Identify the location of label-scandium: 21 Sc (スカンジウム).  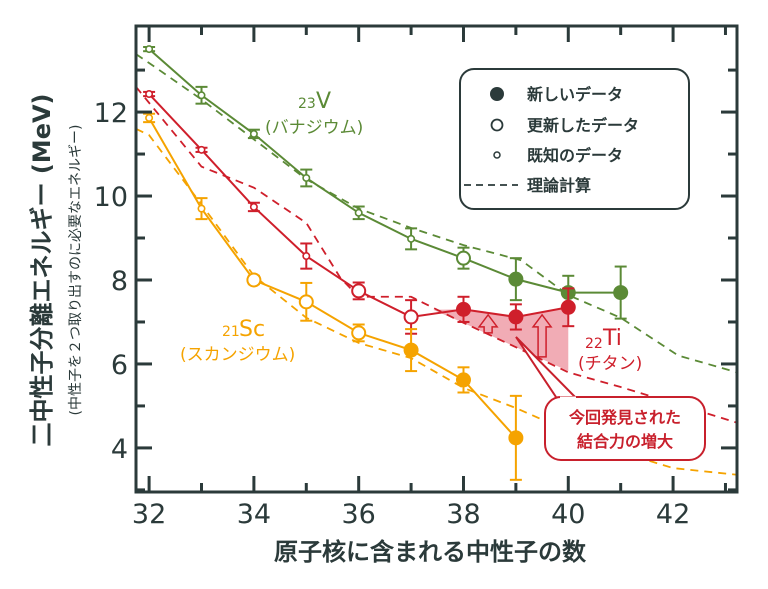
(237, 341).